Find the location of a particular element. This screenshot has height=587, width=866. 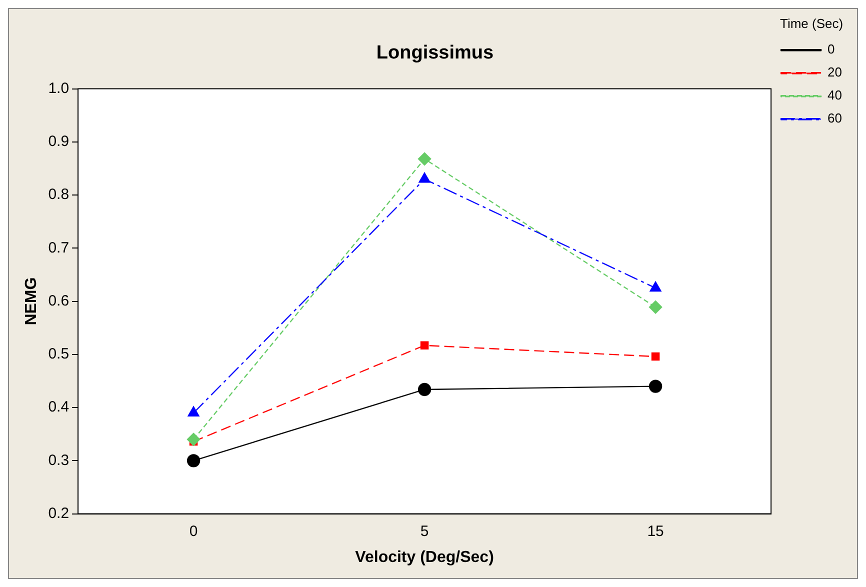

y-tick-label: 0.3 is located at coordinates (59, 460).